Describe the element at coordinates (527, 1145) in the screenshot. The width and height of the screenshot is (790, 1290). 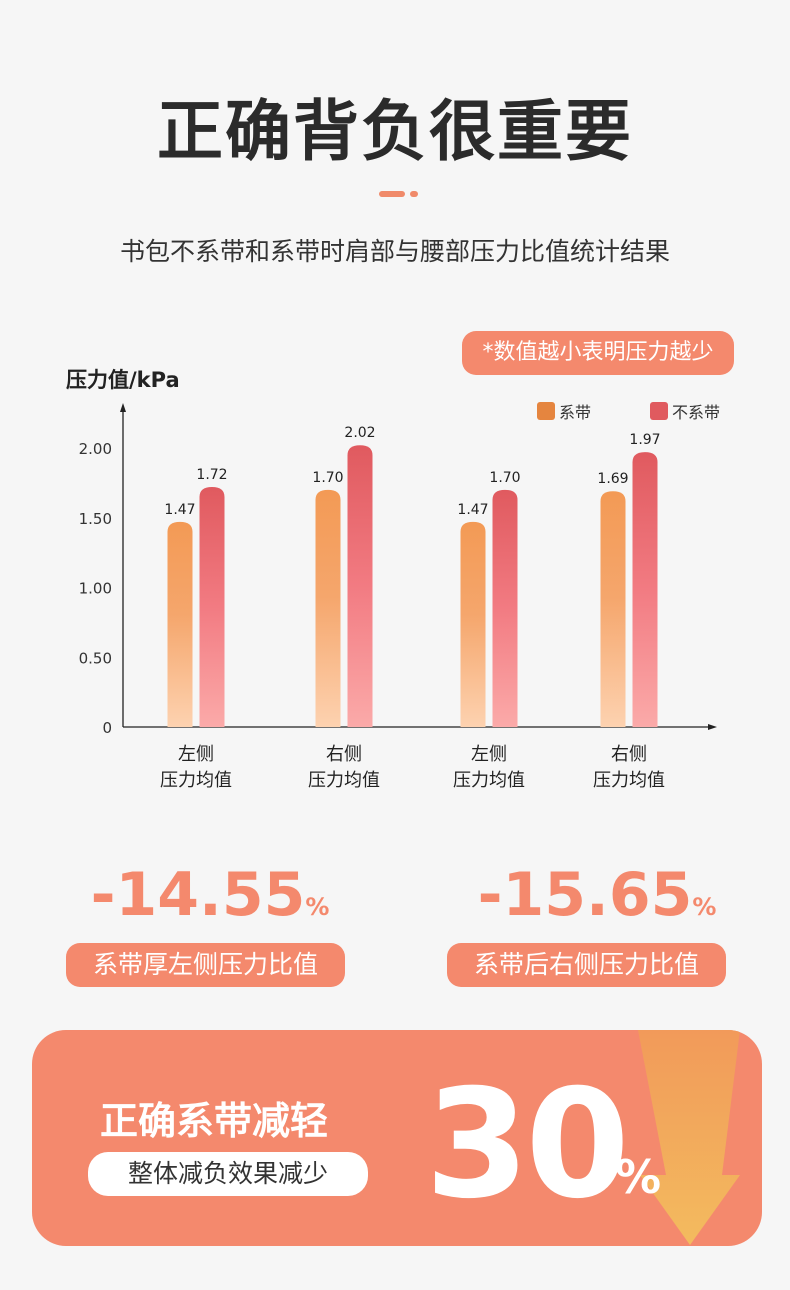
I see `banner-value: 30` at that location.